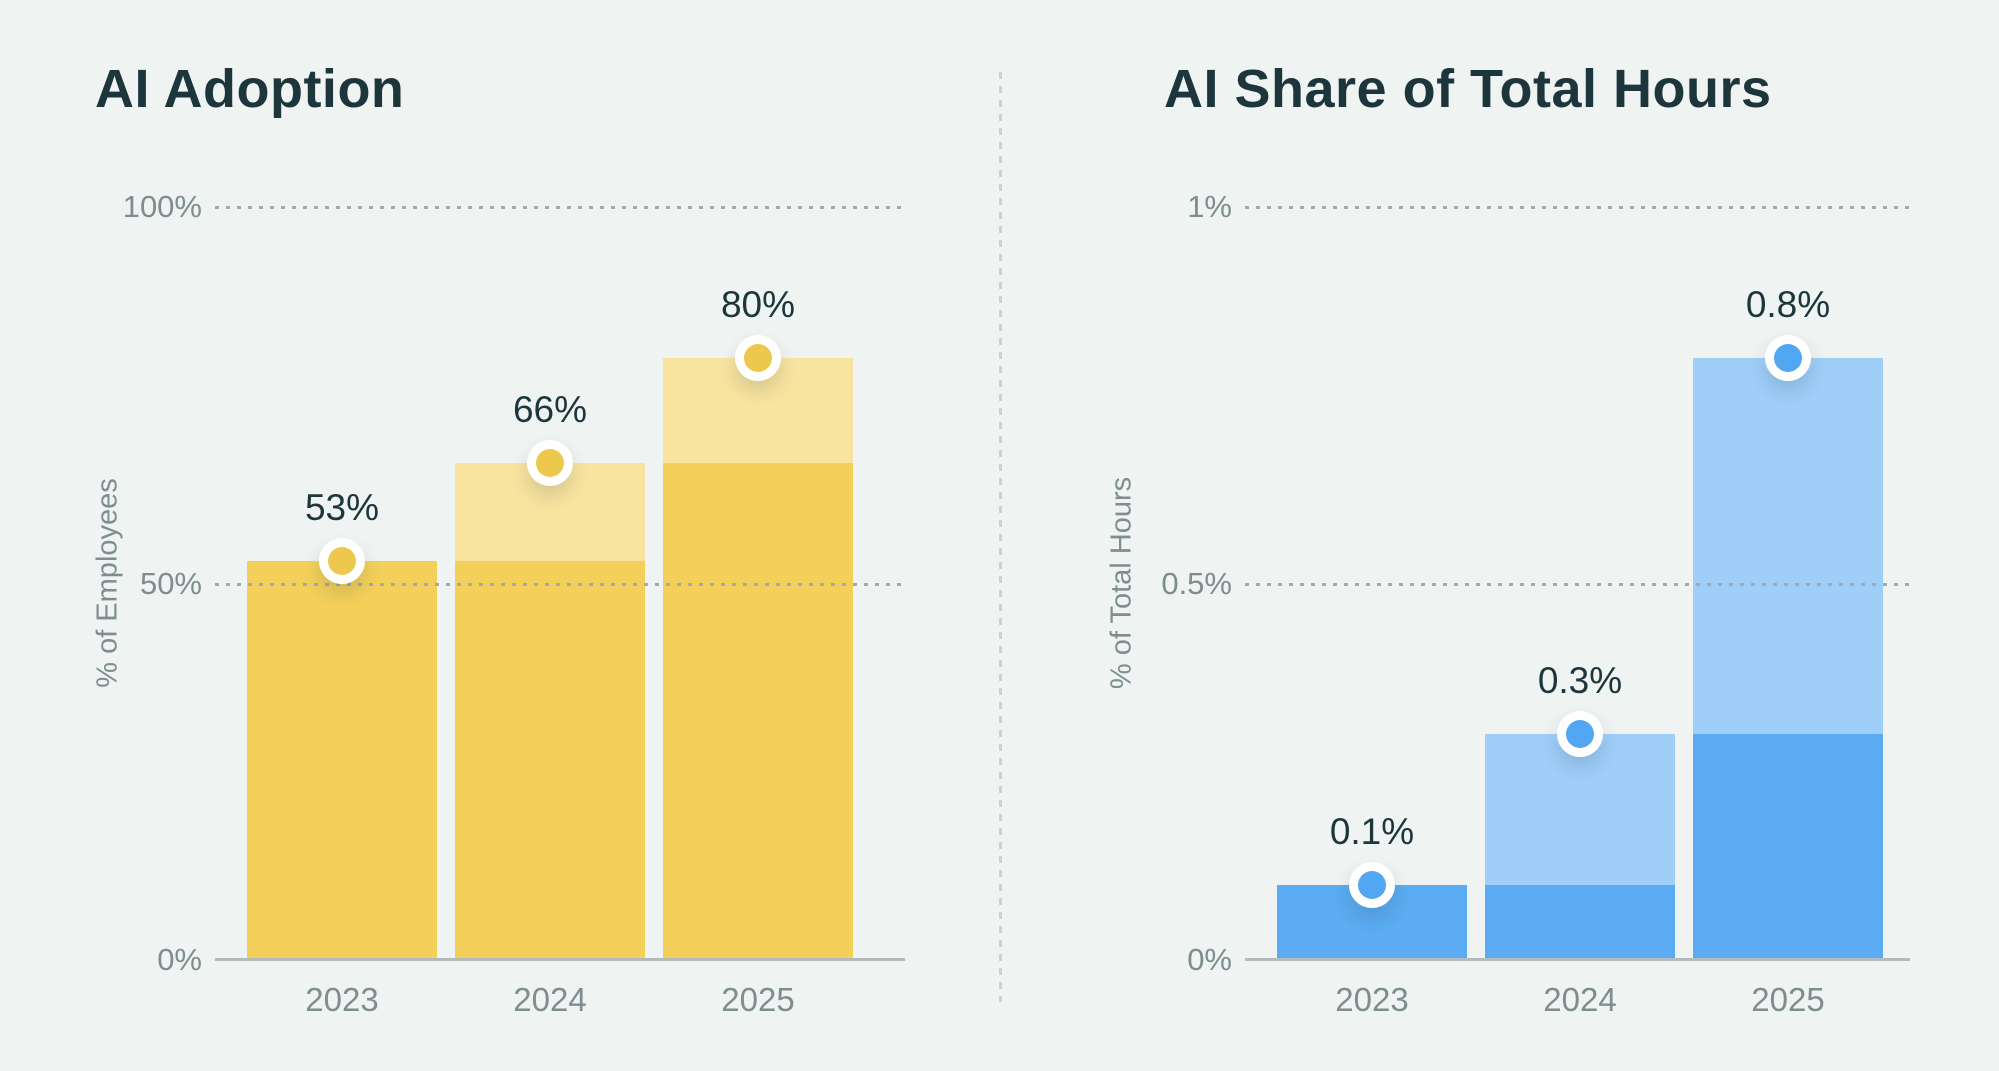 The width and height of the screenshot is (1999, 1071). Describe the element at coordinates (1209, 206) in the screenshot. I see `y-tick-label: 1%` at that location.